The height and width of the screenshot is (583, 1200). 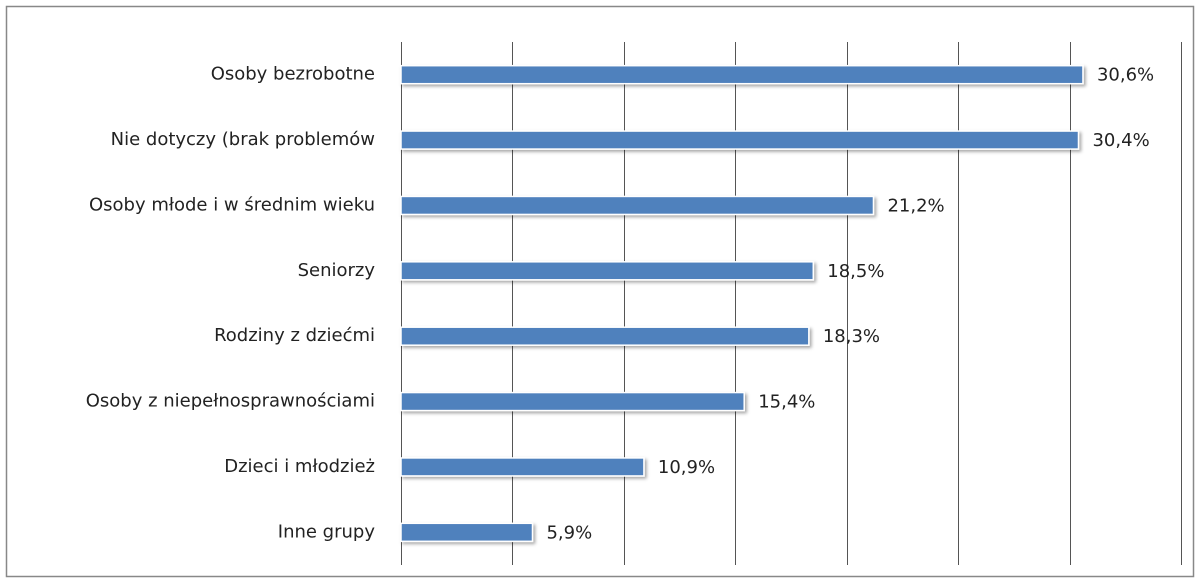 What do you see at coordinates (1125, 75) in the screenshot?
I see `value-label: 30,6%` at bounding box center [1125, 75].